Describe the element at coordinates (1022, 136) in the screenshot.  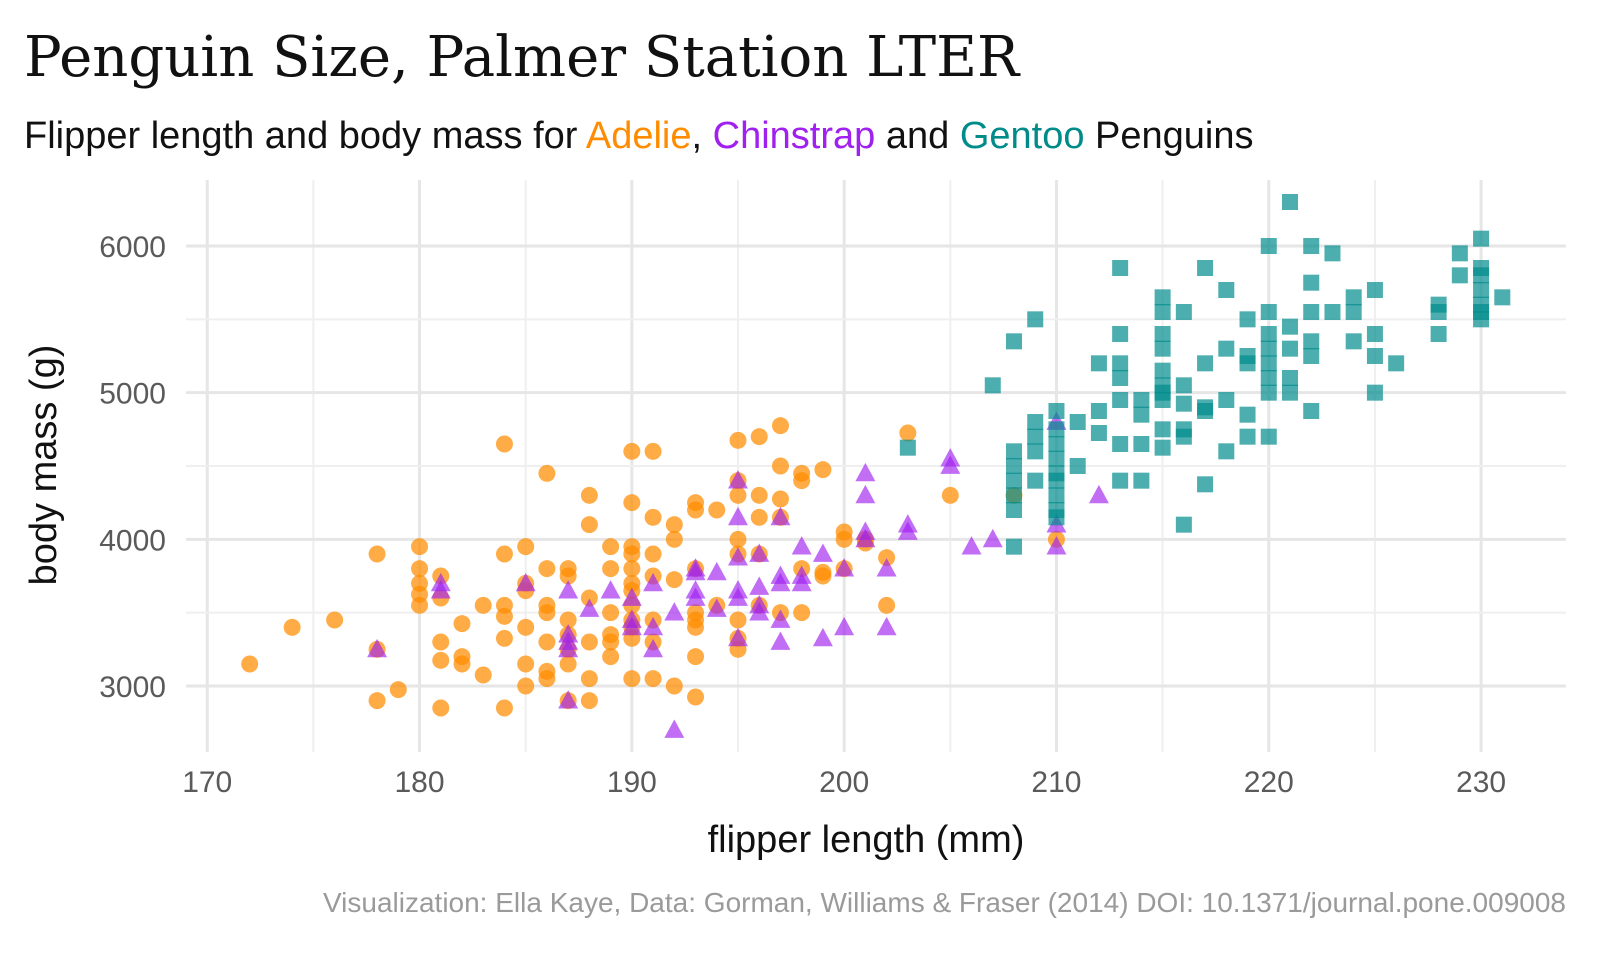
I see `subtitle-part: Gentoo` at that location.